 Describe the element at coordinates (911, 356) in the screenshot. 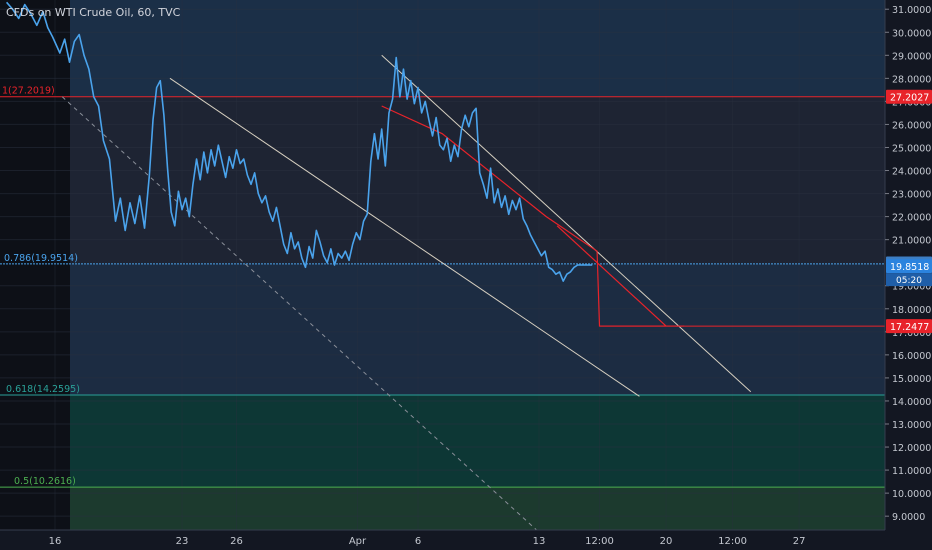

I see `price-axis-label: 16.0000` at that location.